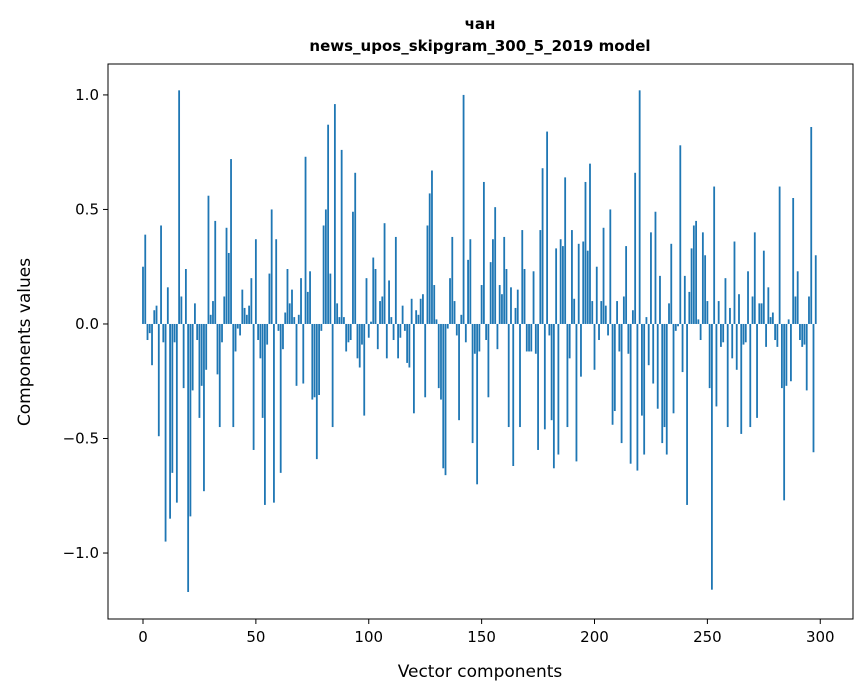 This screenshot has height=700, width=867. Describe the element at coordinates (85, 324) in the screenshot. I see `y-axis: 1.0 0.5 0.0 −0.5 −1.0` at that location.